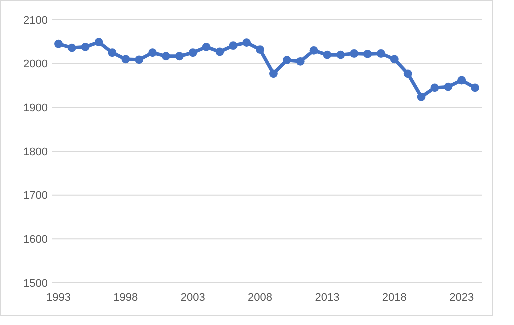 This screenshot has width=514, height=325. What do you see at coordinates (36, 196) in the screenshot?
I see `y-tick-label: 1700` at bounding box center [36, 196].